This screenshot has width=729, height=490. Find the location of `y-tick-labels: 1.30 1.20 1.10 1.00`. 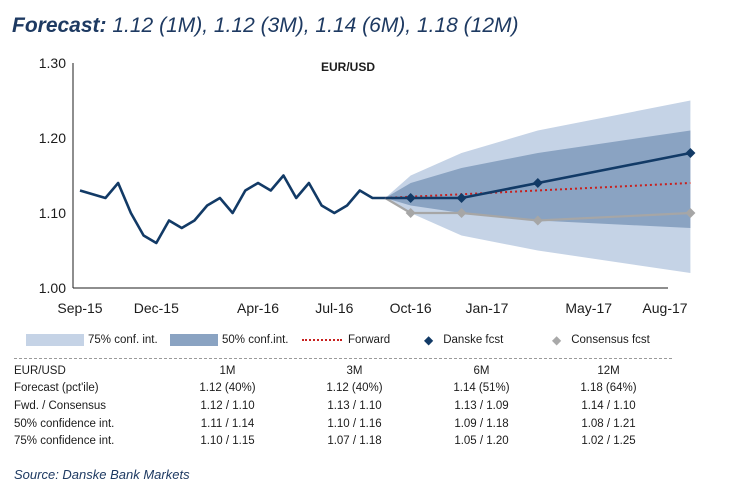

y-tick-labels: 1.30 1.20 1.10 1.00 is located at coordinates (52, 175).